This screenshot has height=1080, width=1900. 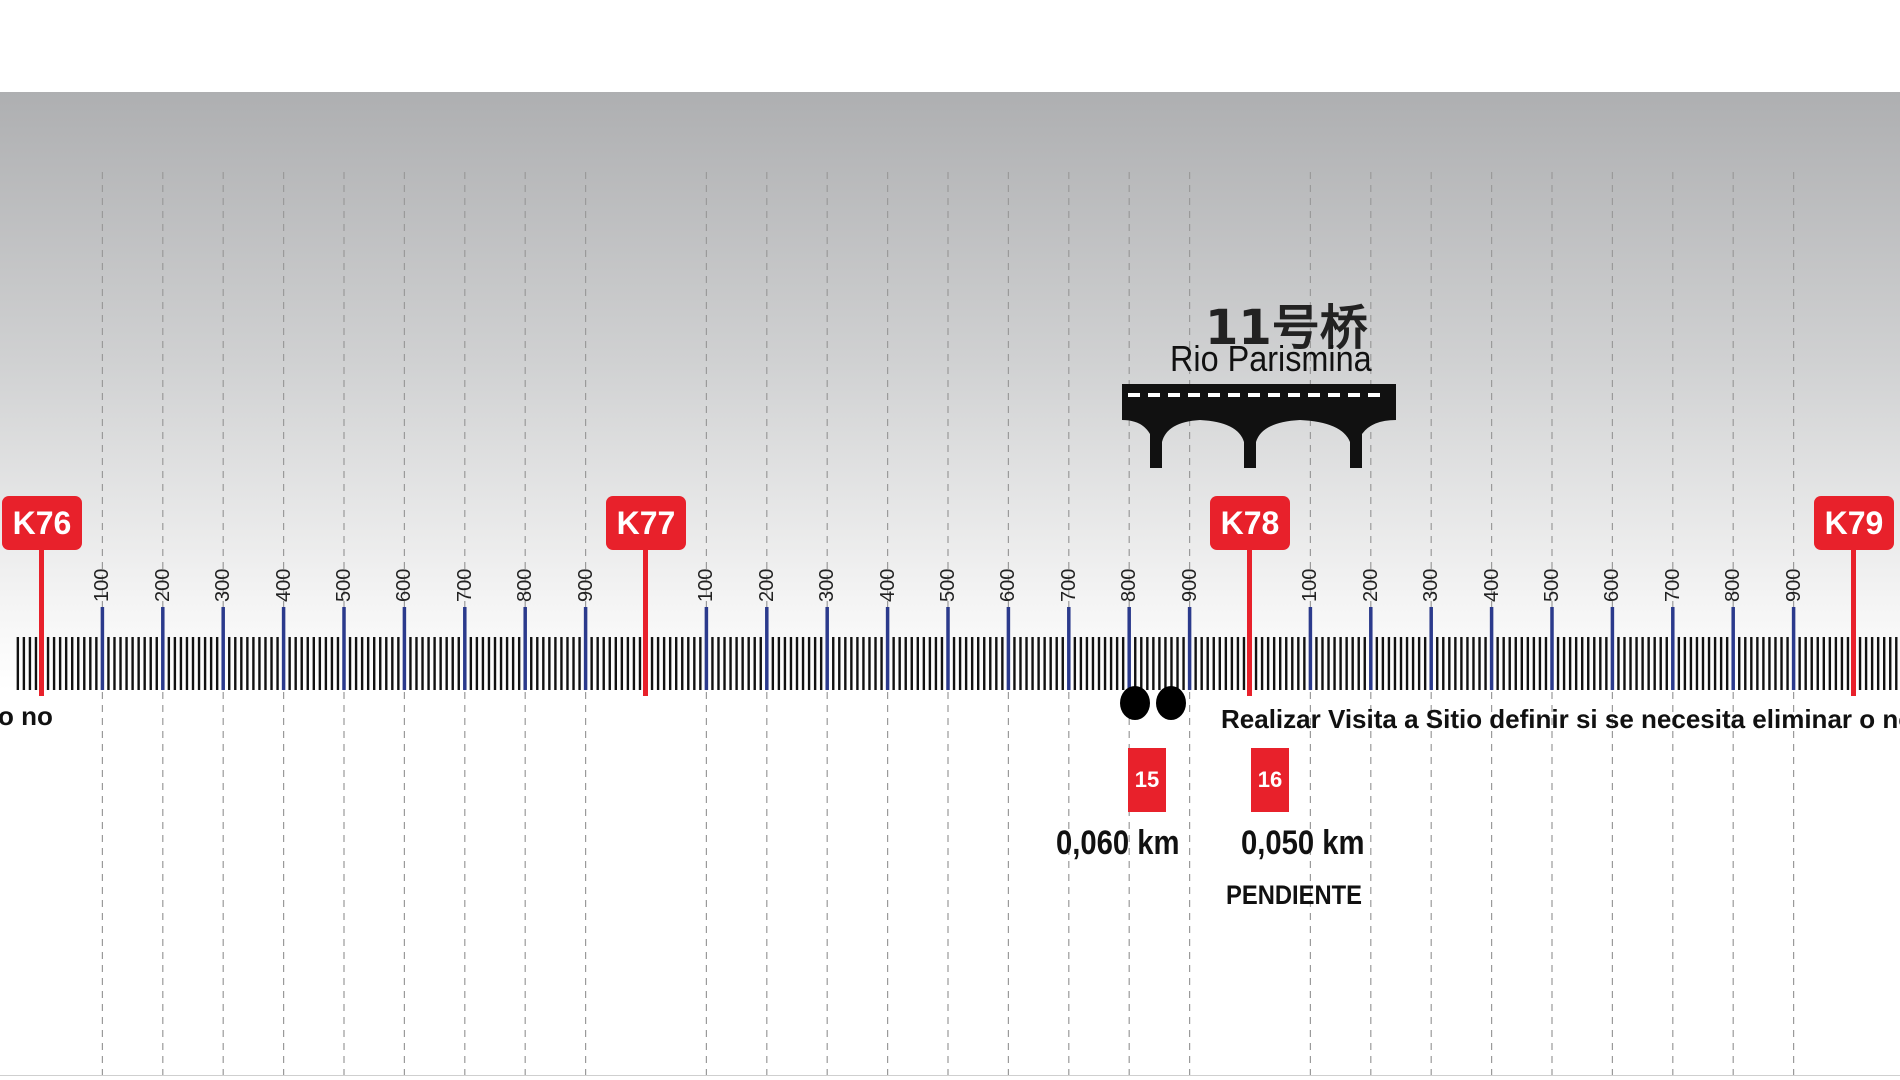 What do you see at coordinates (957, 648) in the screenshot?
I see `ruler-ticks` at bounding box center [957, 648].